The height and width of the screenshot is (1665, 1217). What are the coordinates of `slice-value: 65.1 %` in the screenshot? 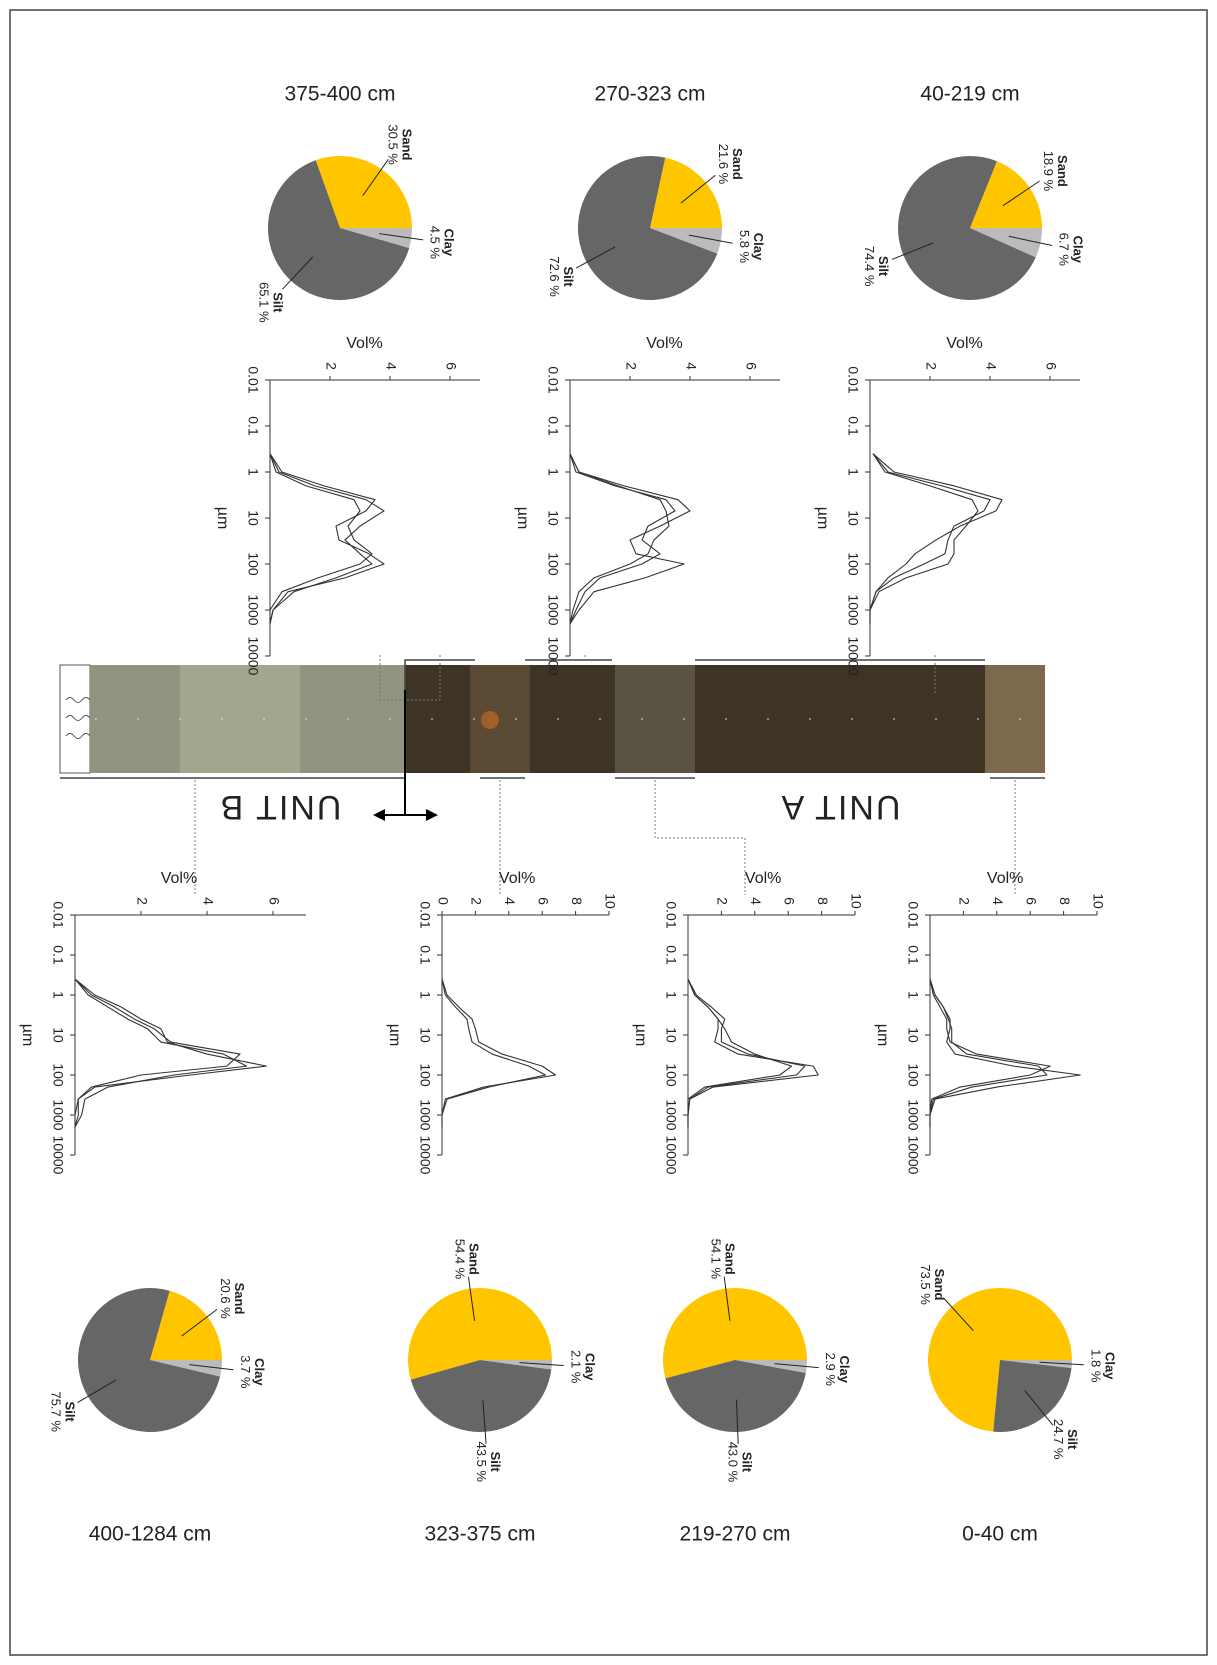 It's located at (264, 302).